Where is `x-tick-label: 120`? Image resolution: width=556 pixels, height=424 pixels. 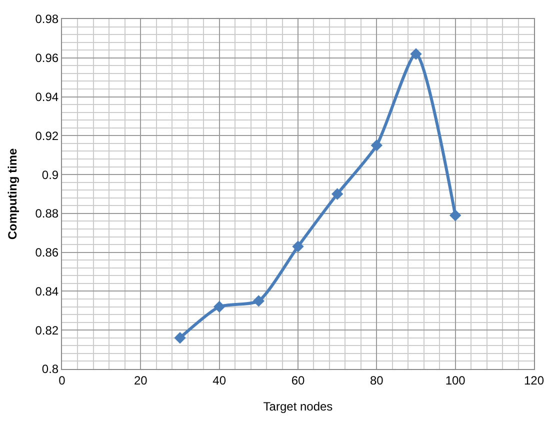
x-tick-label: 120 is located at coordinates (534, 380).